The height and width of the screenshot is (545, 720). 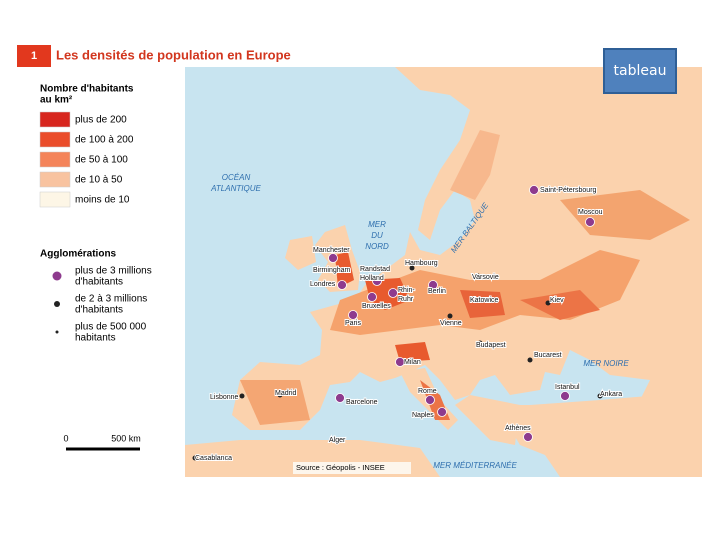 I want to click on city-label: Holland, so click(x=372, y=278).